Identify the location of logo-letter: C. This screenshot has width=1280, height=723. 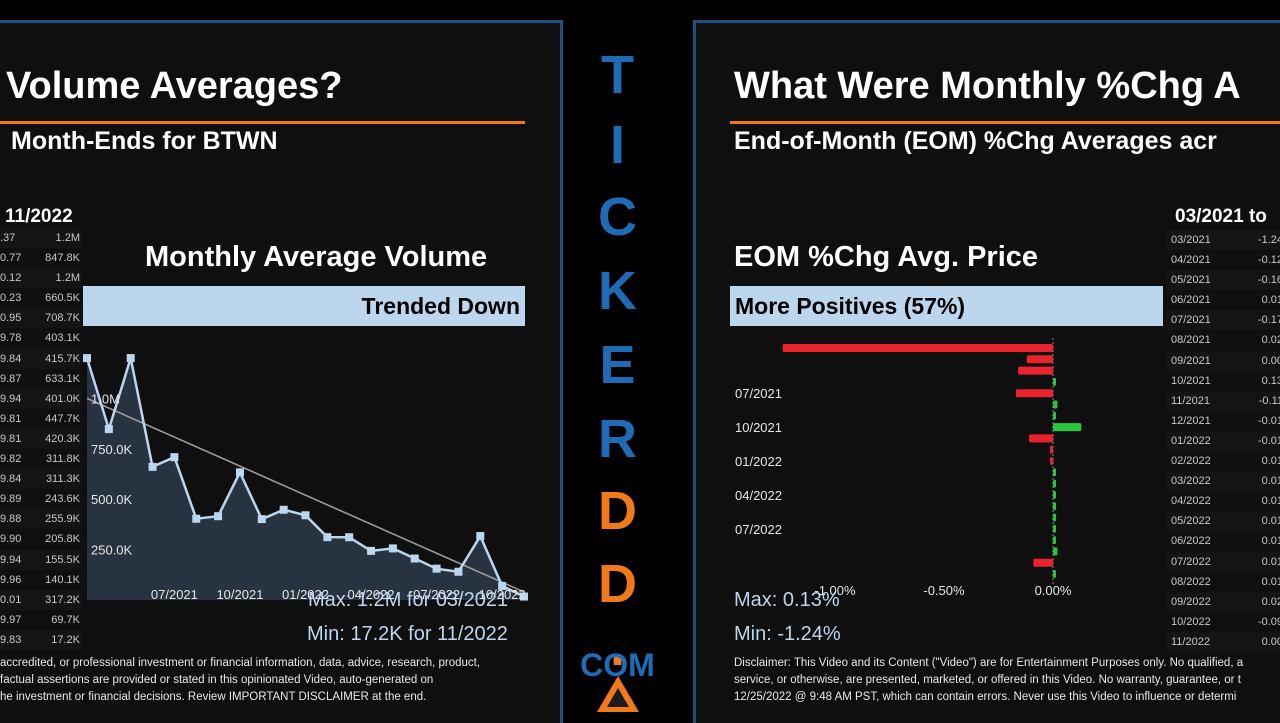
(617, 217).